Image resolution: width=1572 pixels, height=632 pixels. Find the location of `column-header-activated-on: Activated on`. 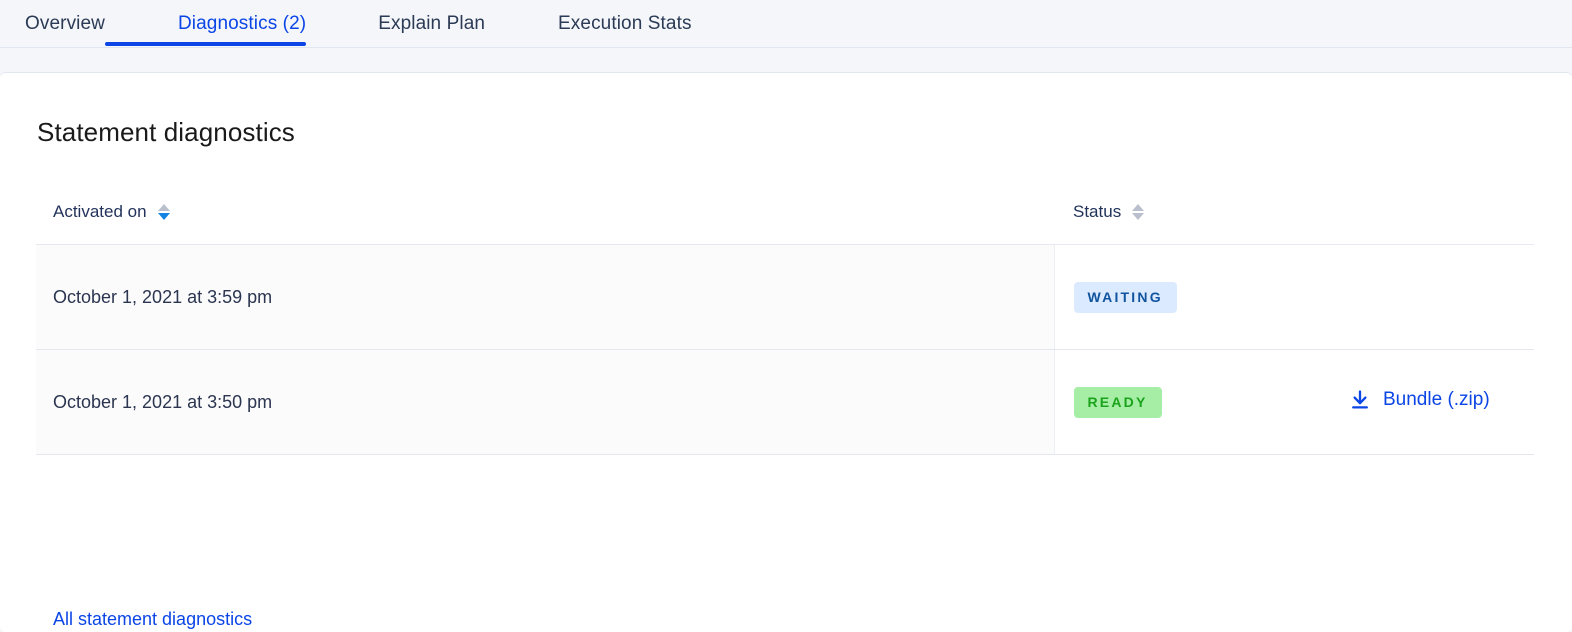

column-header-activated-on: Activated on is located at coordinates (545, 223).